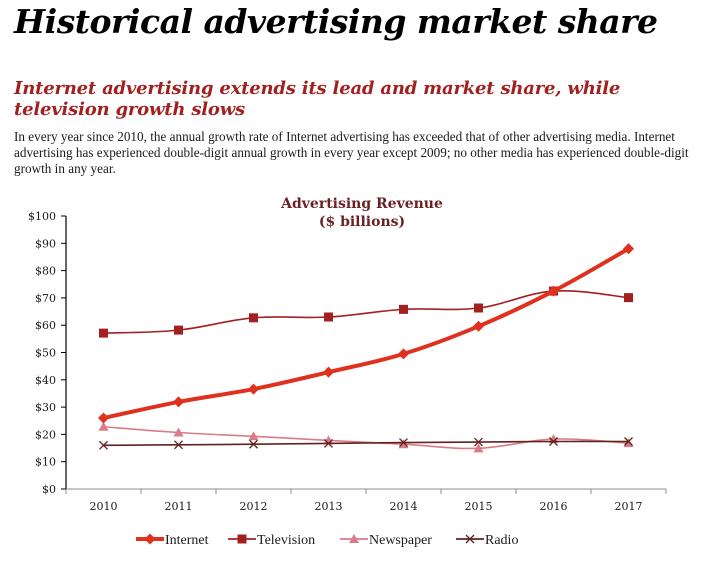 Image resolution: width=709 pixels, height=567 pixels. I want to click on x-tick-label: 2010, so click(104, 506).